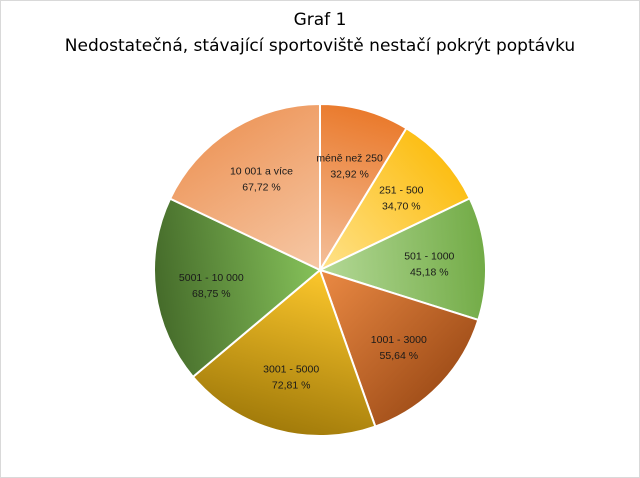  I want to click on slice-category-label: 5001 - 10 000, so click(211, 278).